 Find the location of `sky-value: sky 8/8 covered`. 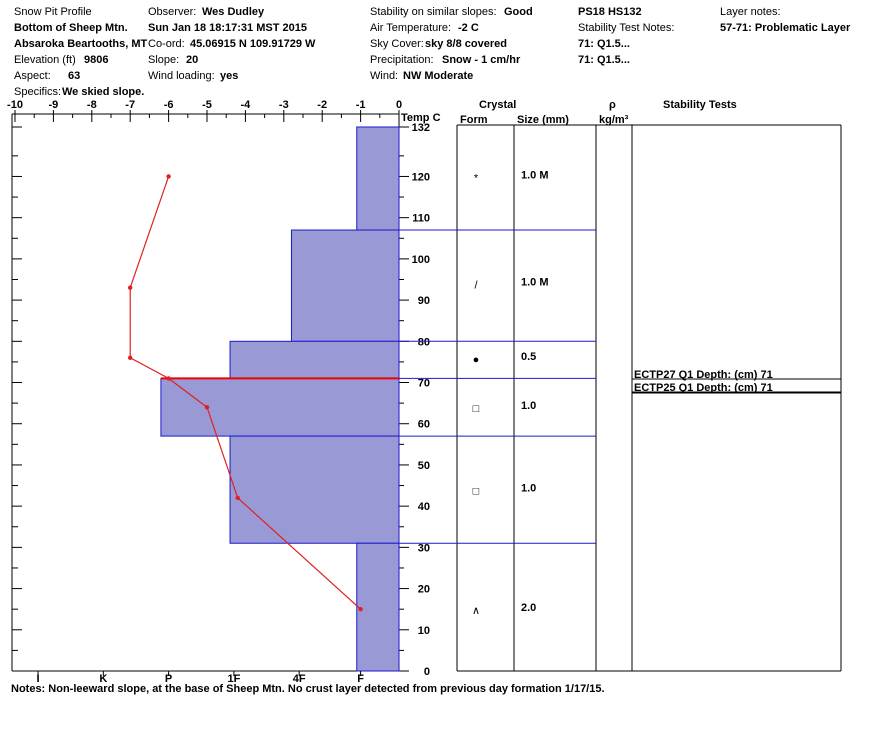

sky-value: sky 8/8 covered is located at coordinates (466, 44).